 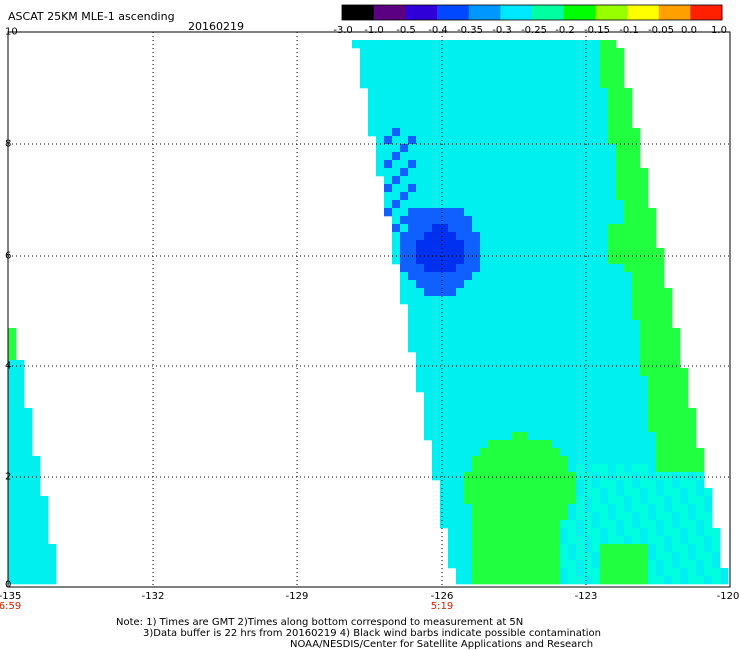 I want to click on x-tick-label: -135, so click(x=11, y=596).